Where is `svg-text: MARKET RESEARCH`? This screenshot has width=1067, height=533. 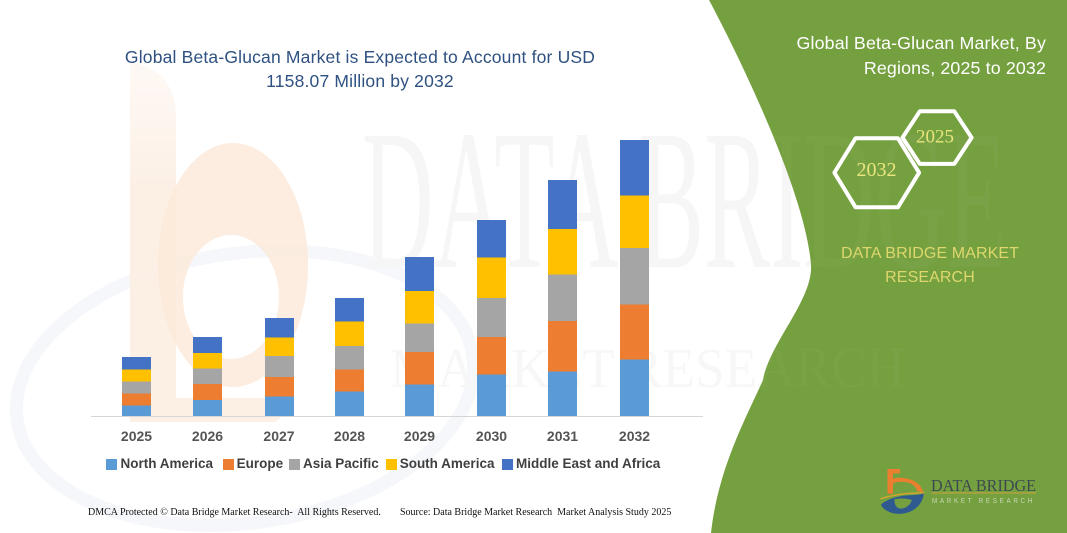
svg-text: MARKET RESEARCH is located at coordinates (983, 501).